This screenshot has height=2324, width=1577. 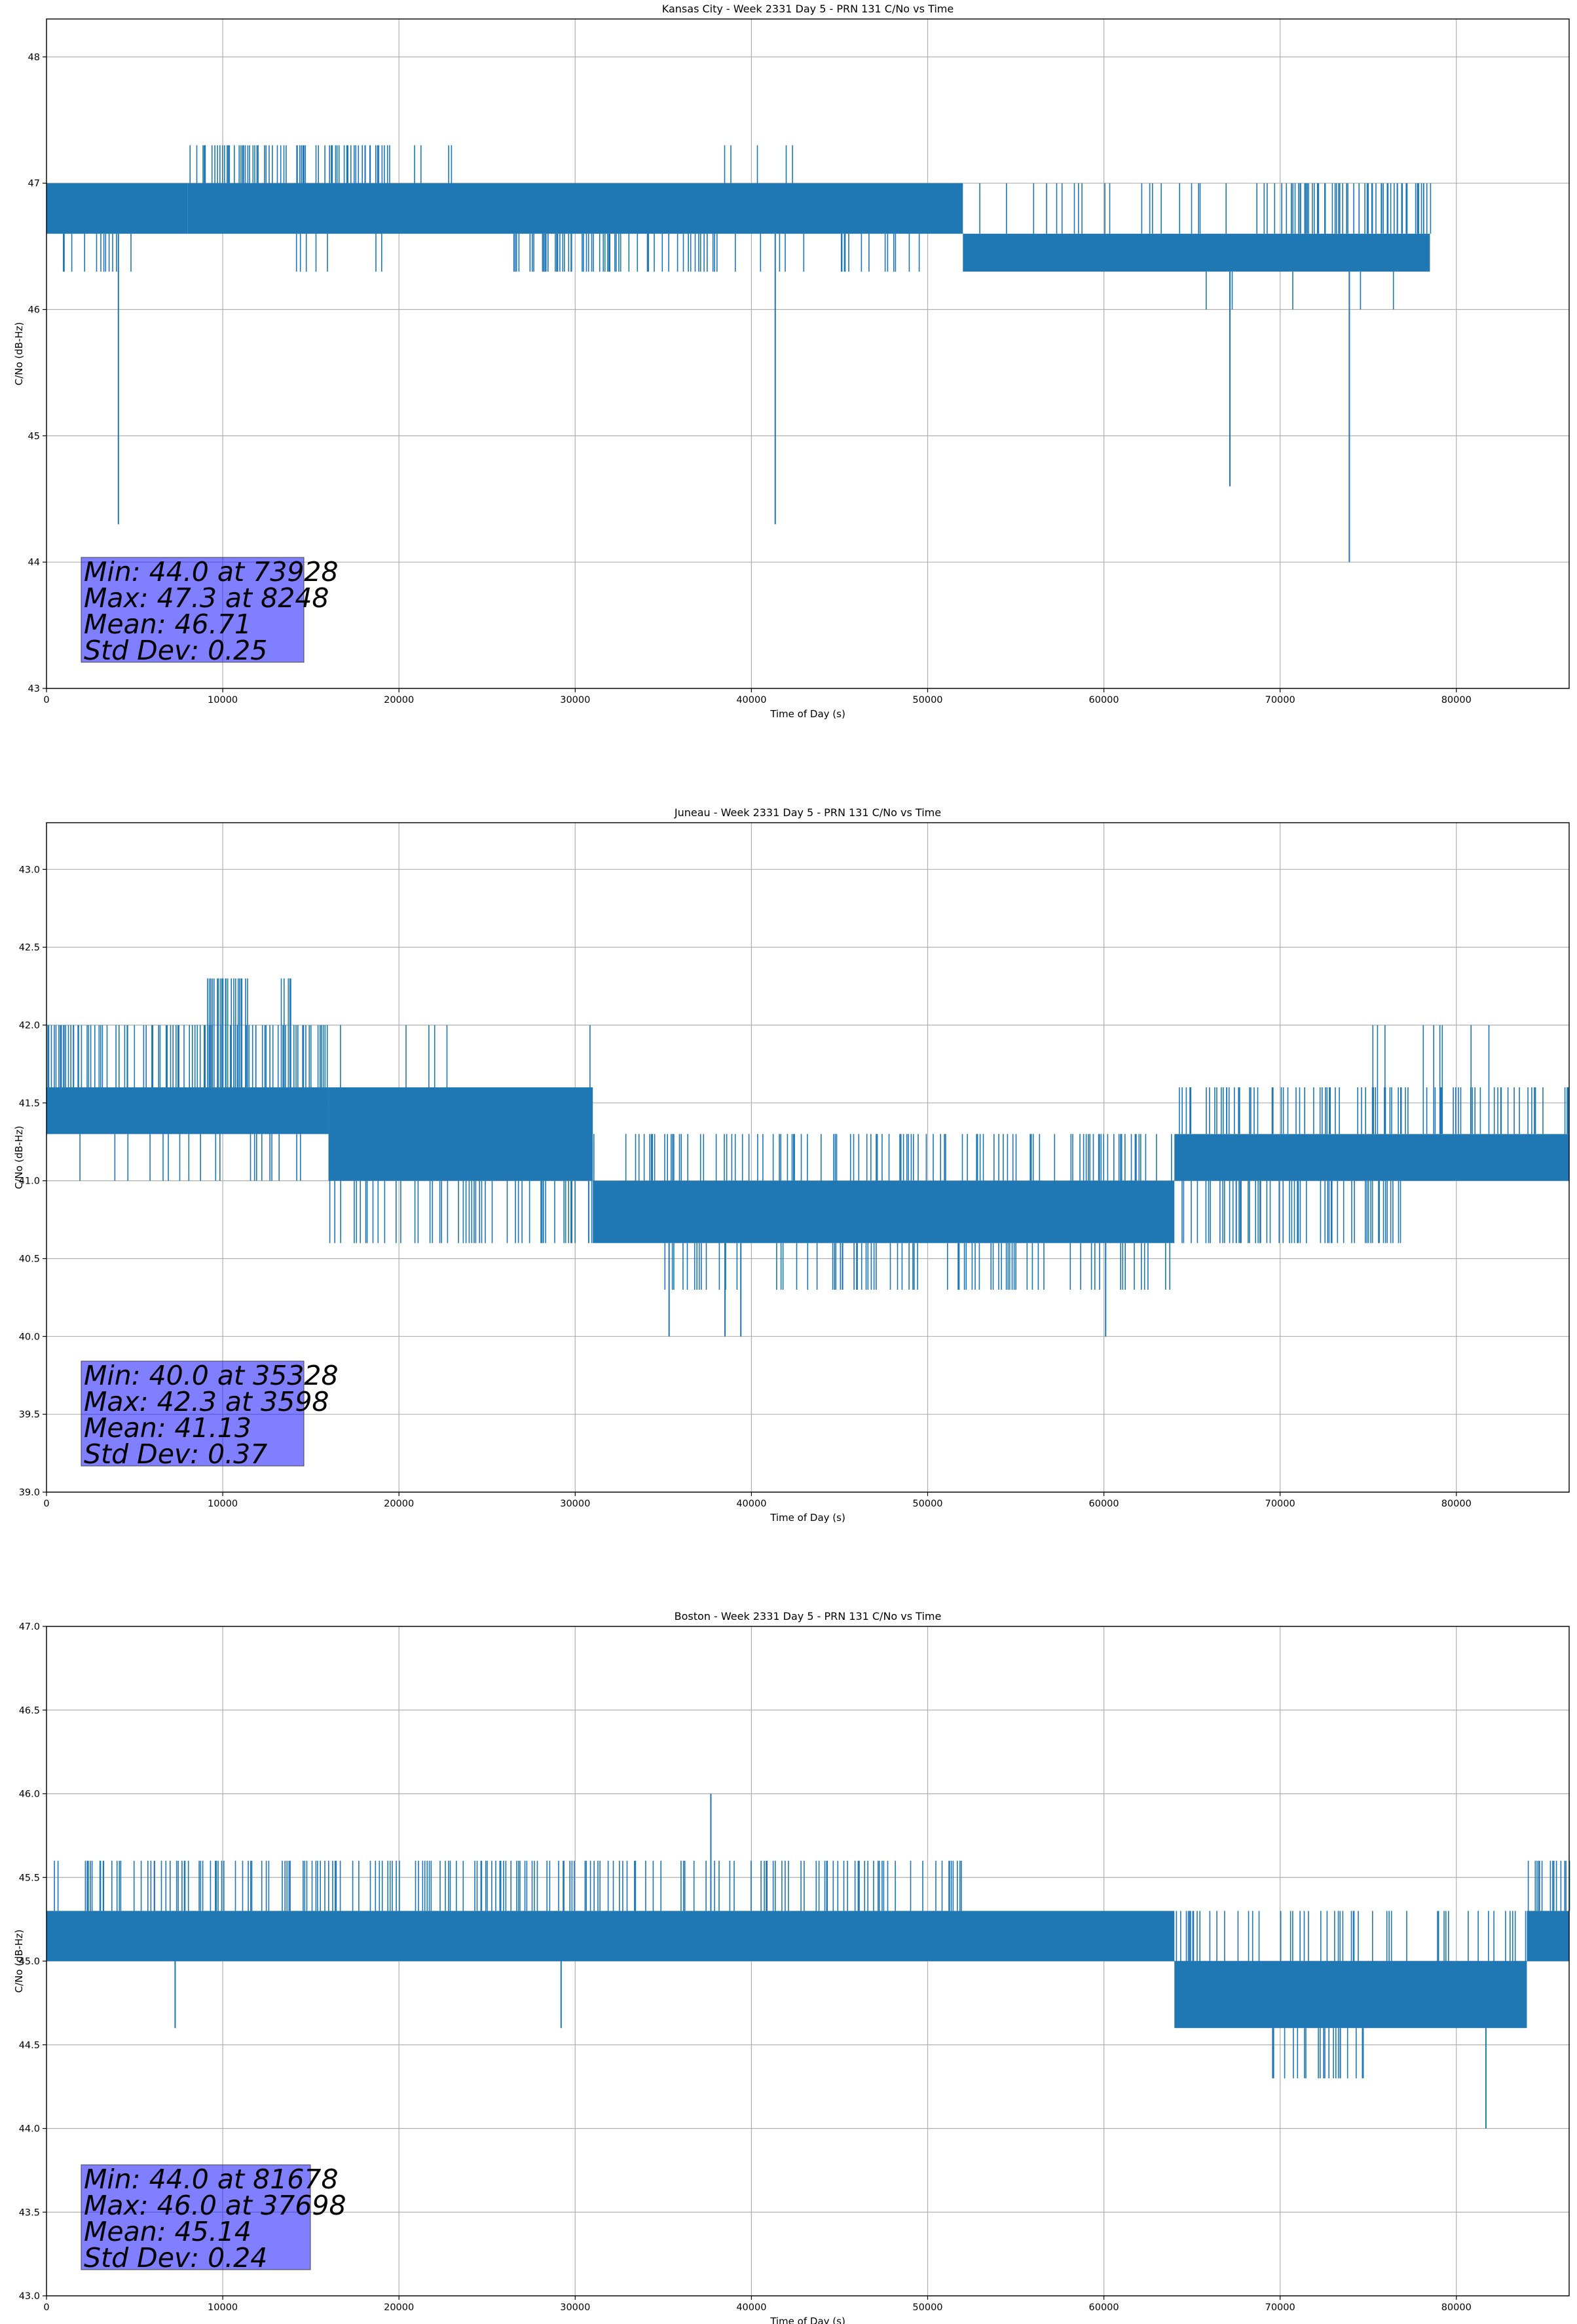 I want to click on y-tick-label: 44.5, so click(x=29, y=2045).